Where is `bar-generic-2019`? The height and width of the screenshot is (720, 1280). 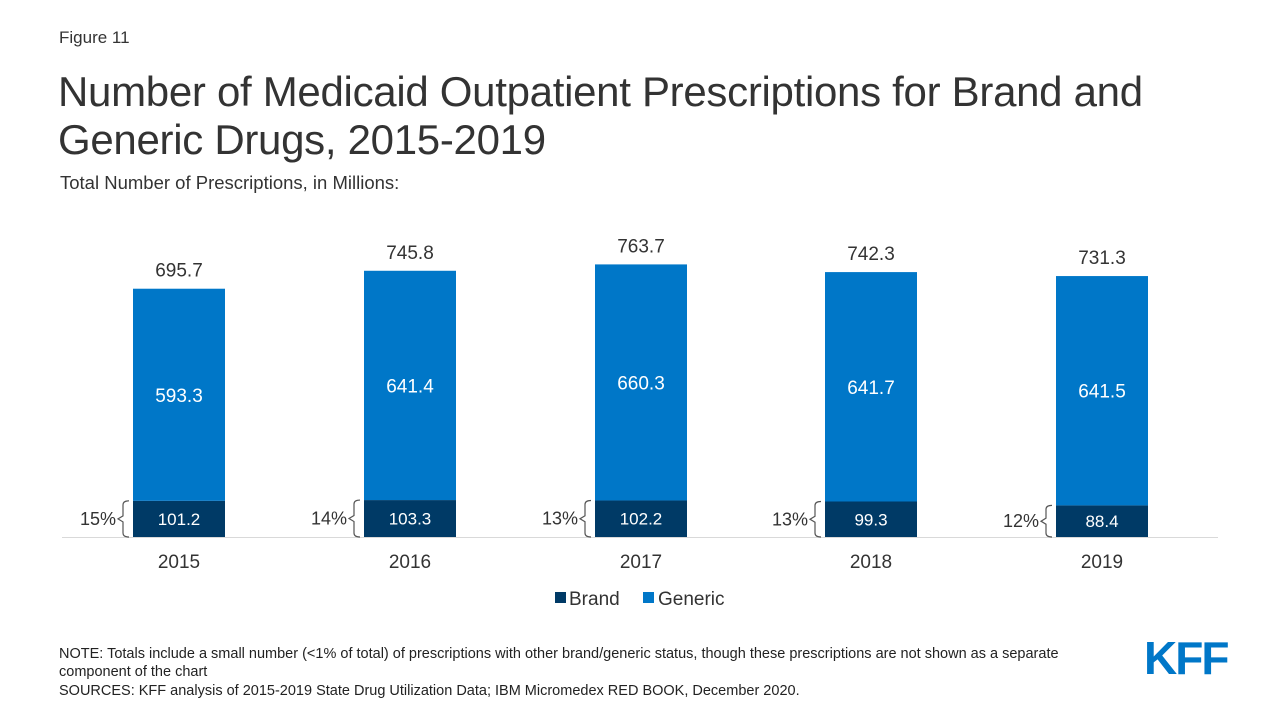 bar-generic-2019 is located at coordinates (1102, 391).